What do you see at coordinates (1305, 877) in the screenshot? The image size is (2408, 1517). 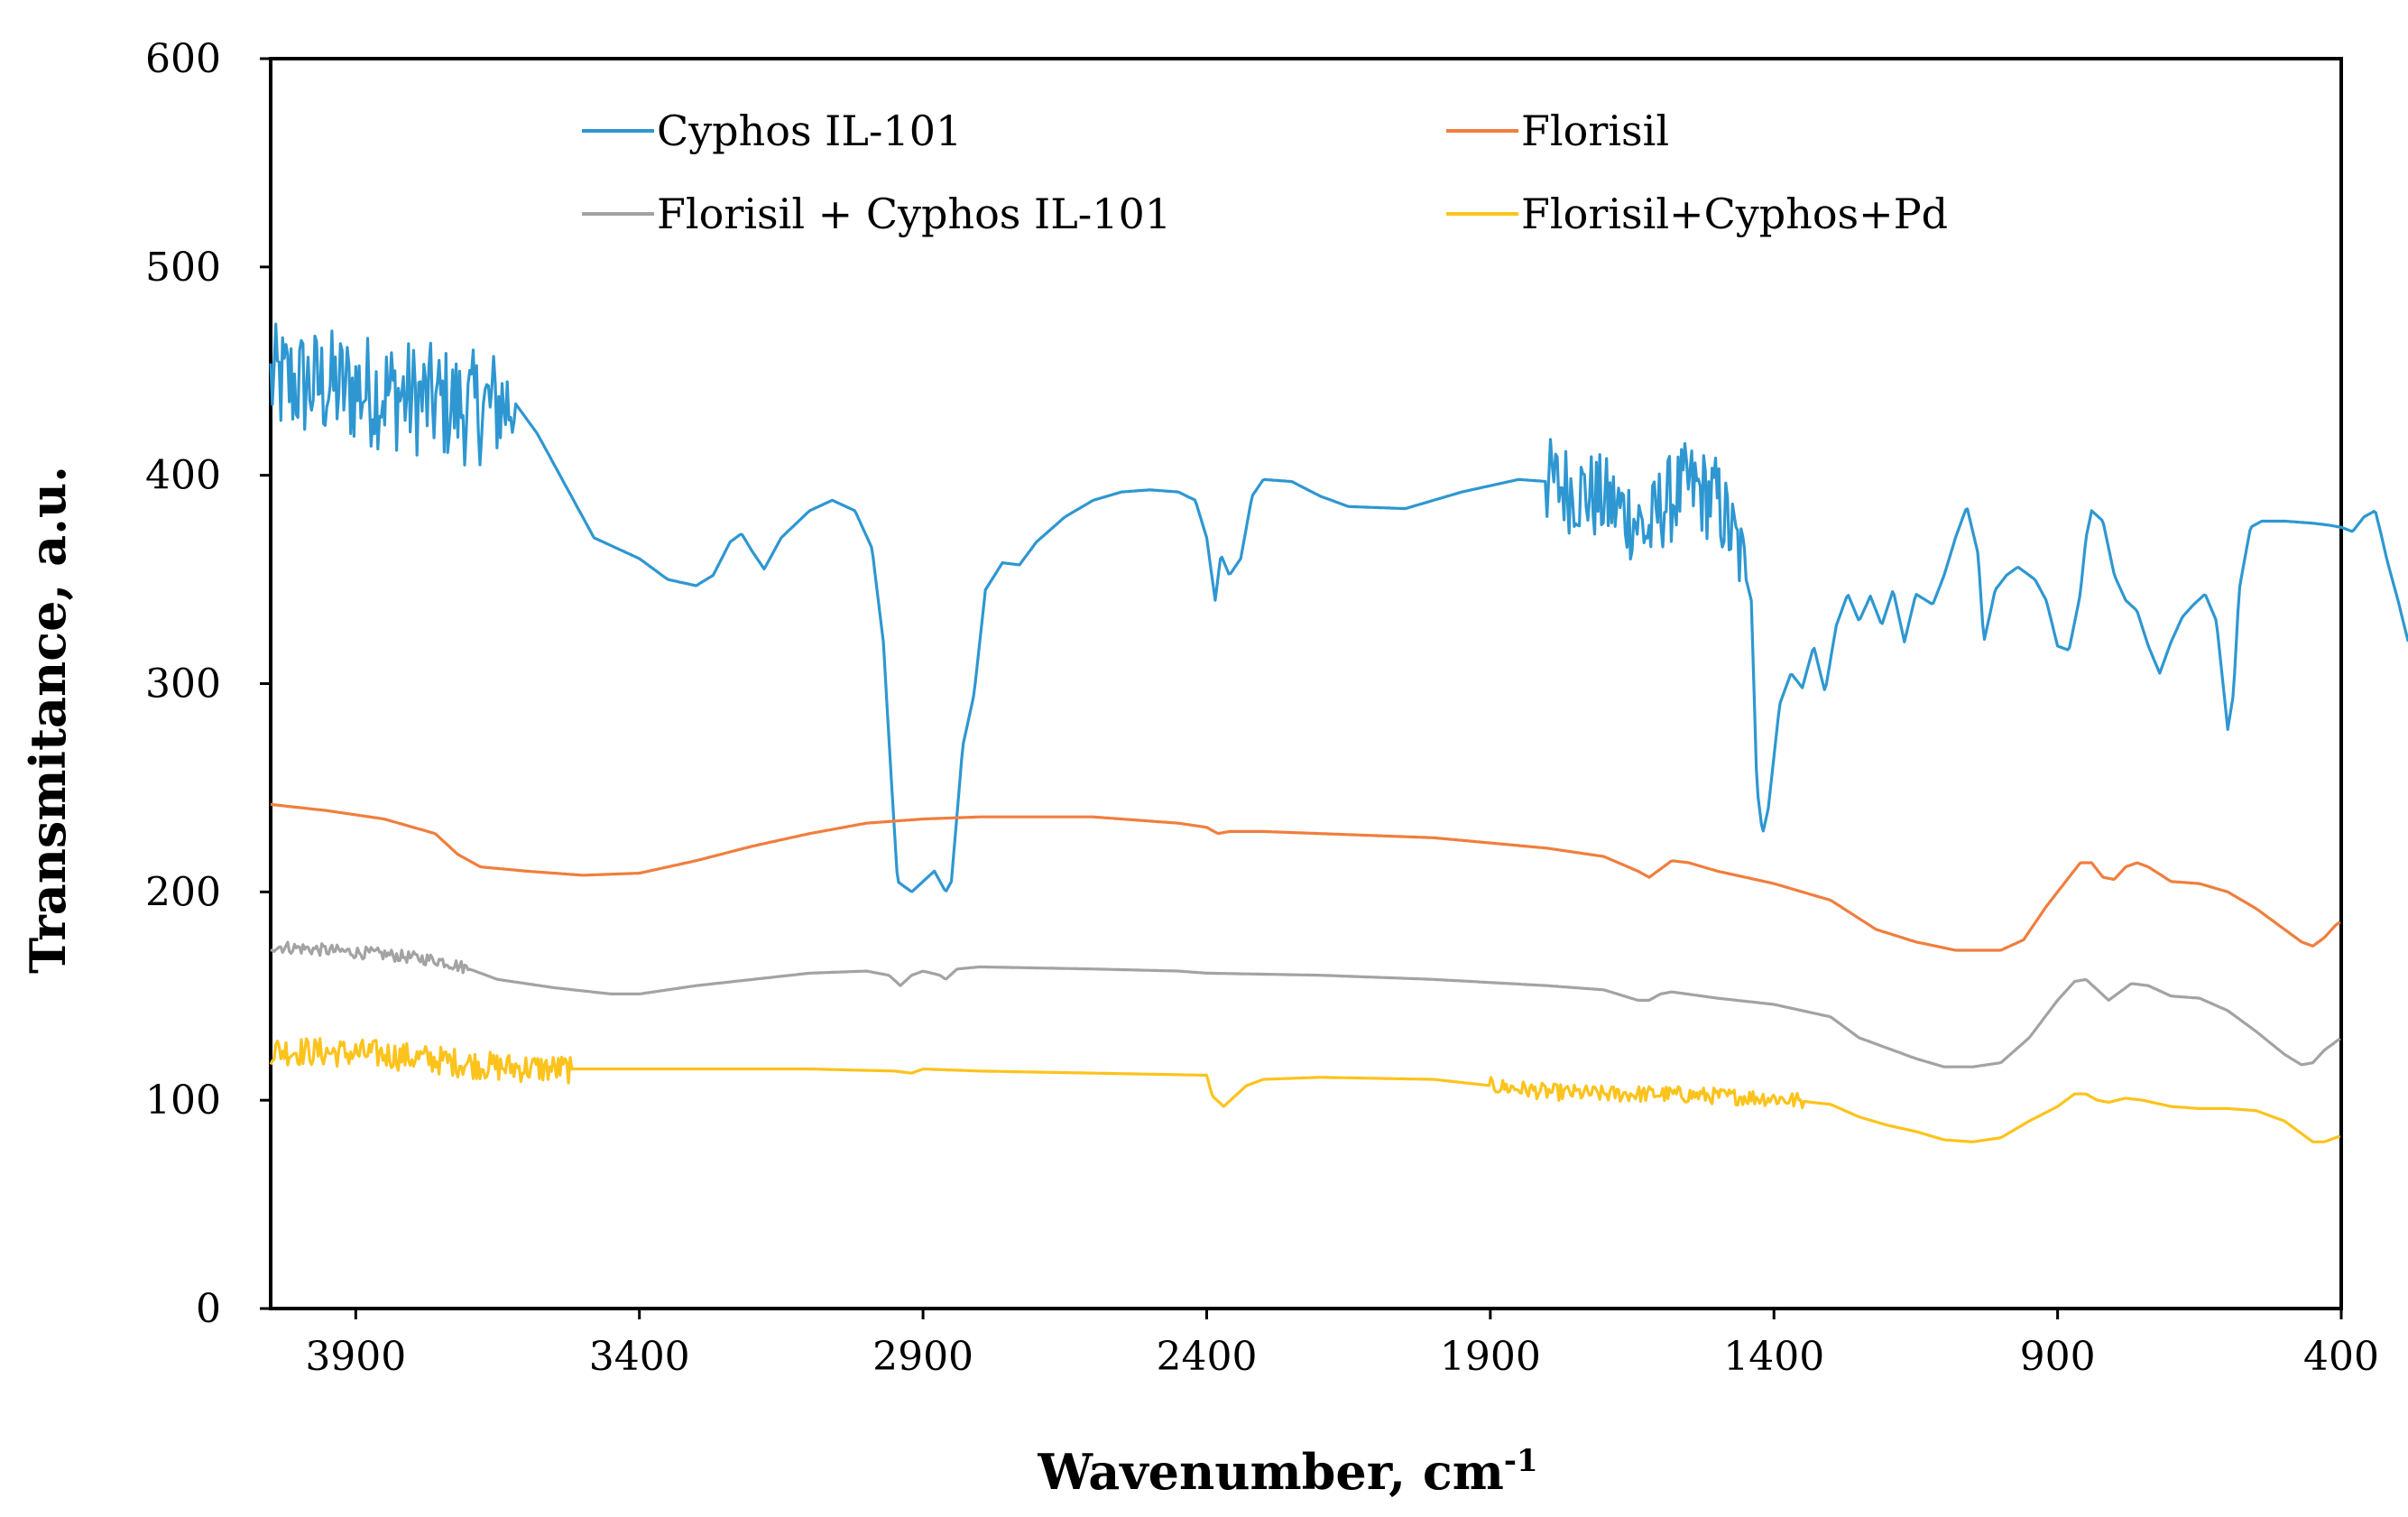 I see `series-line-florisil` at bounding box center [1305, 877].